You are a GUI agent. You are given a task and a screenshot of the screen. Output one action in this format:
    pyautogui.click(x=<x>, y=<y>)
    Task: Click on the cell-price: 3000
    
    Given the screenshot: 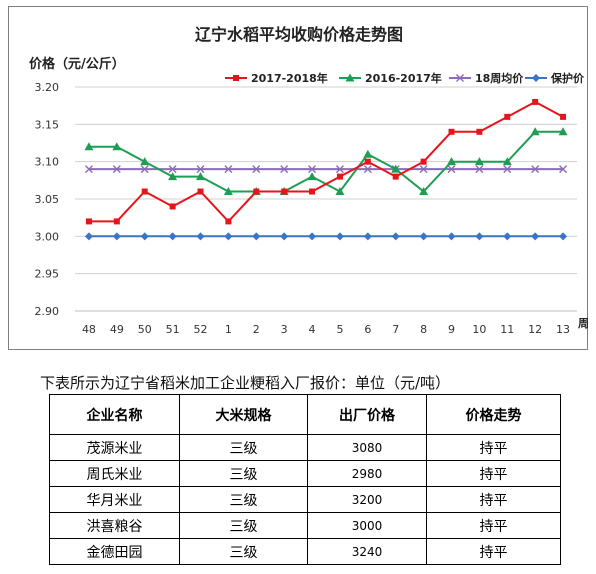 What is the action you would take?
    pyautogui.click(x=367, y=525)
    